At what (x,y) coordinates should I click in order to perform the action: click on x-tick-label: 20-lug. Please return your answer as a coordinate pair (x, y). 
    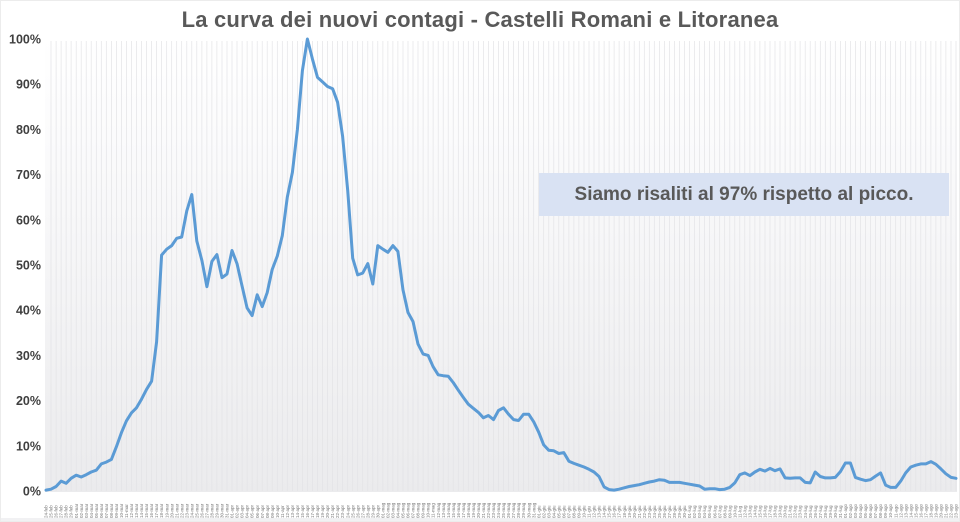
    Looking at the image, I should click on (785, 511).